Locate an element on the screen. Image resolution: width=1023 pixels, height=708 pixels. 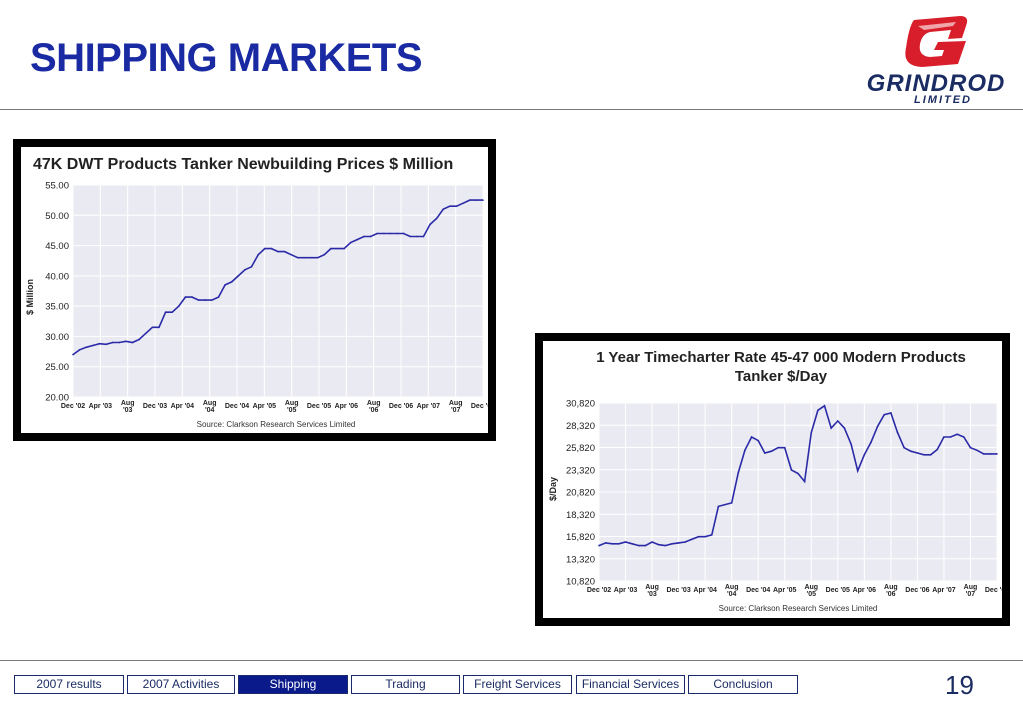
x-tick-label: Apr '06 is located at coordinates (347, 406).